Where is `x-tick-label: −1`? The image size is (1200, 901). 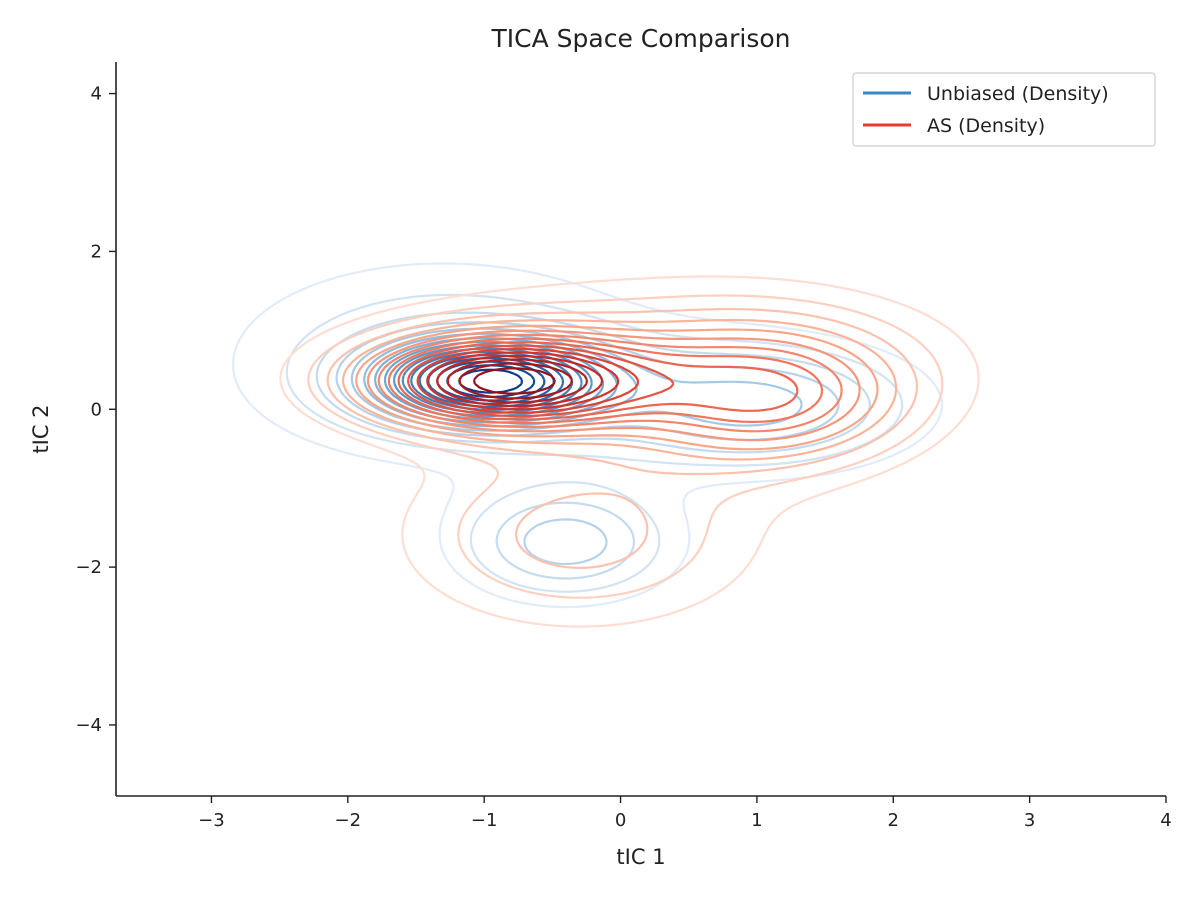
x-tick-label: −1 is located at coordinates (484, 820).